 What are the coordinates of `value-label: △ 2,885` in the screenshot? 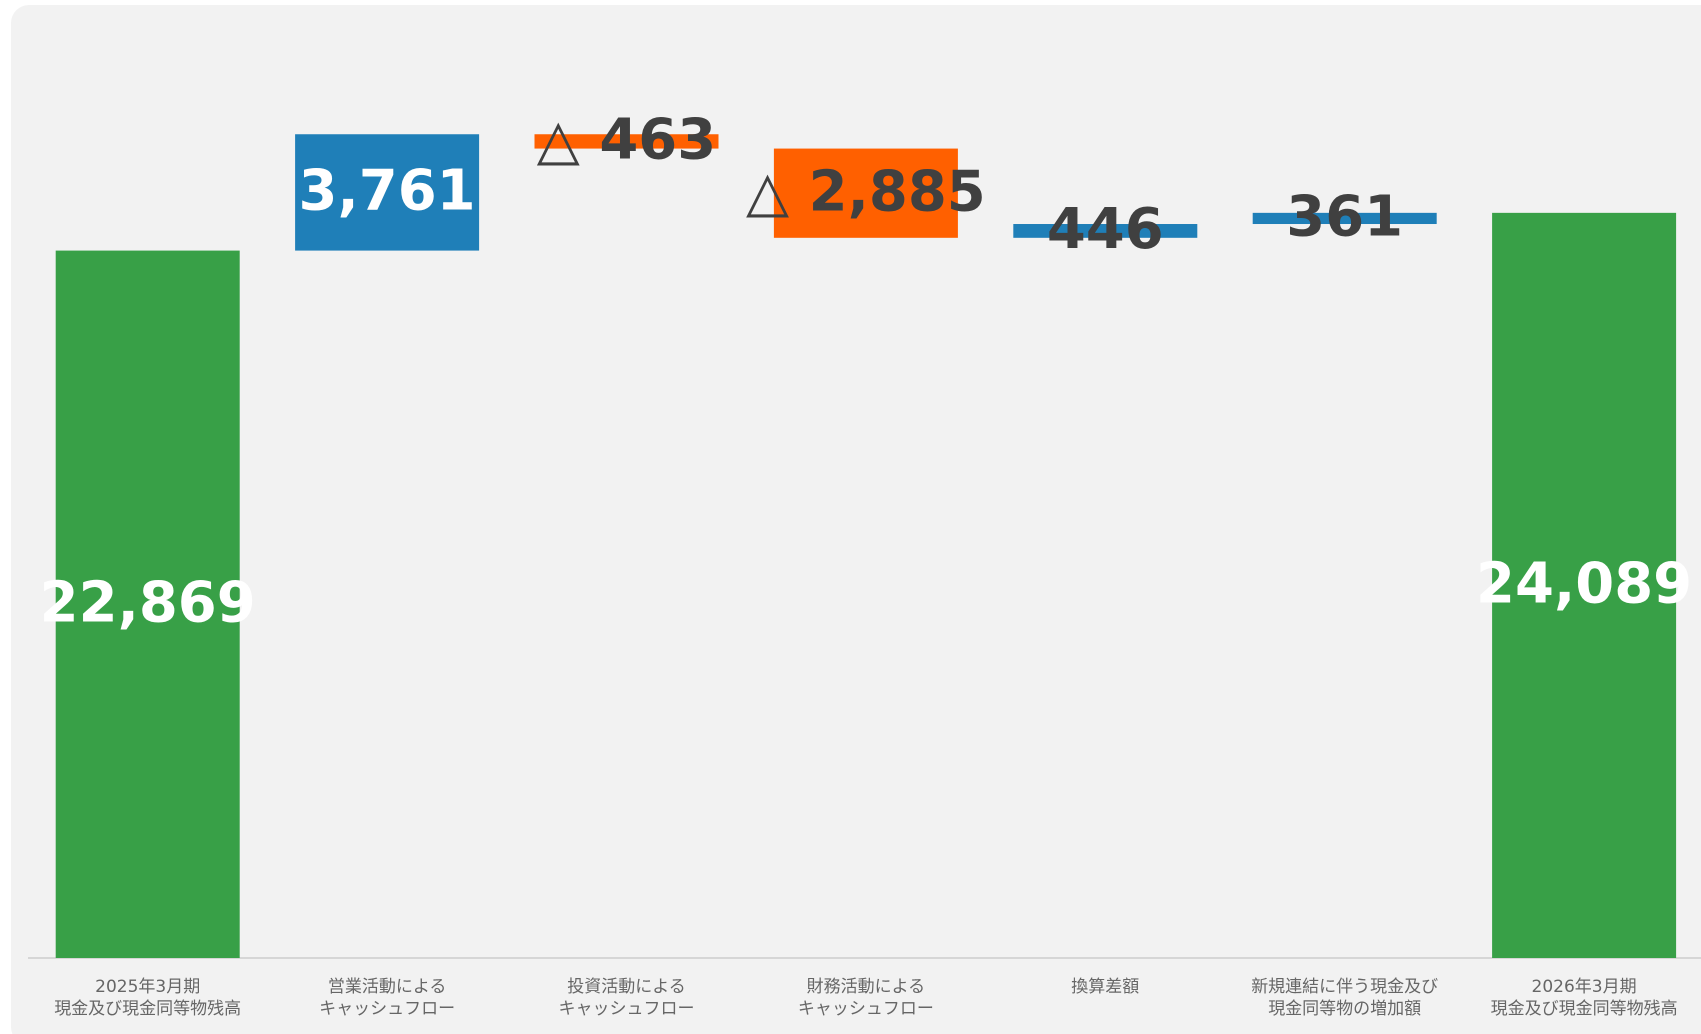 It's located at (866, 191).